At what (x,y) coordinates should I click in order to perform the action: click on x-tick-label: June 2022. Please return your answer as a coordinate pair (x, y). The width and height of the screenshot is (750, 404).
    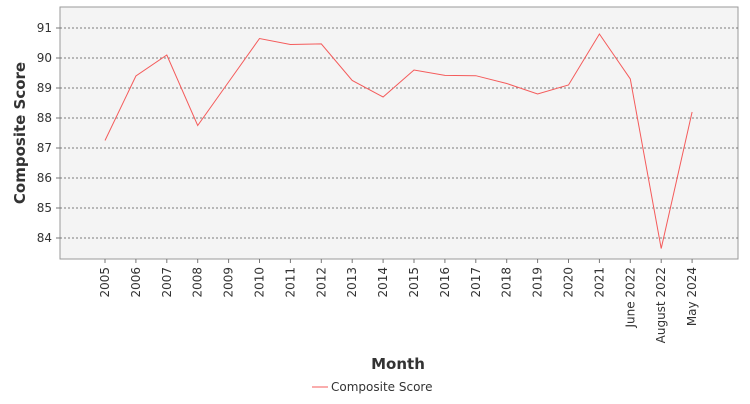
    Looking at the image, I should click on (630, 298).